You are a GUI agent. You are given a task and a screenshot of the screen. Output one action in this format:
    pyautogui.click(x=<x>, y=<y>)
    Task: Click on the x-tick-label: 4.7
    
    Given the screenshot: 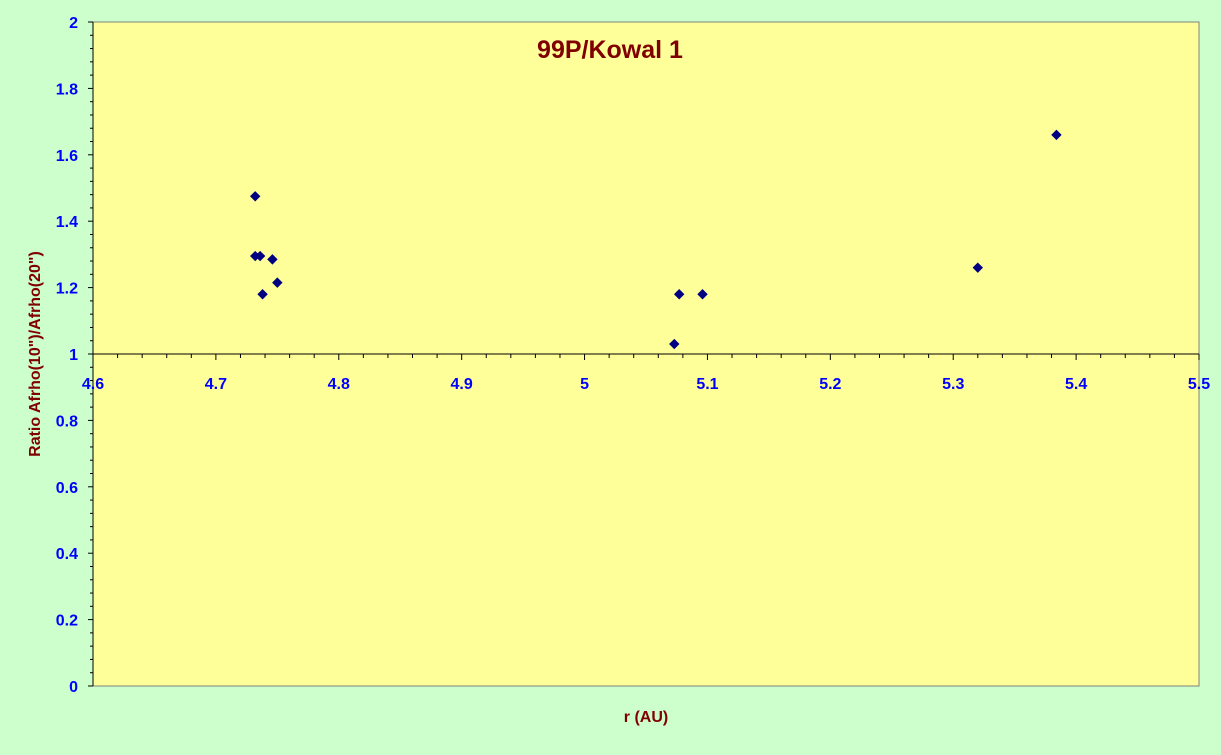 What is the action you would take?
    pyautogui.click(x=216, y=384)
    